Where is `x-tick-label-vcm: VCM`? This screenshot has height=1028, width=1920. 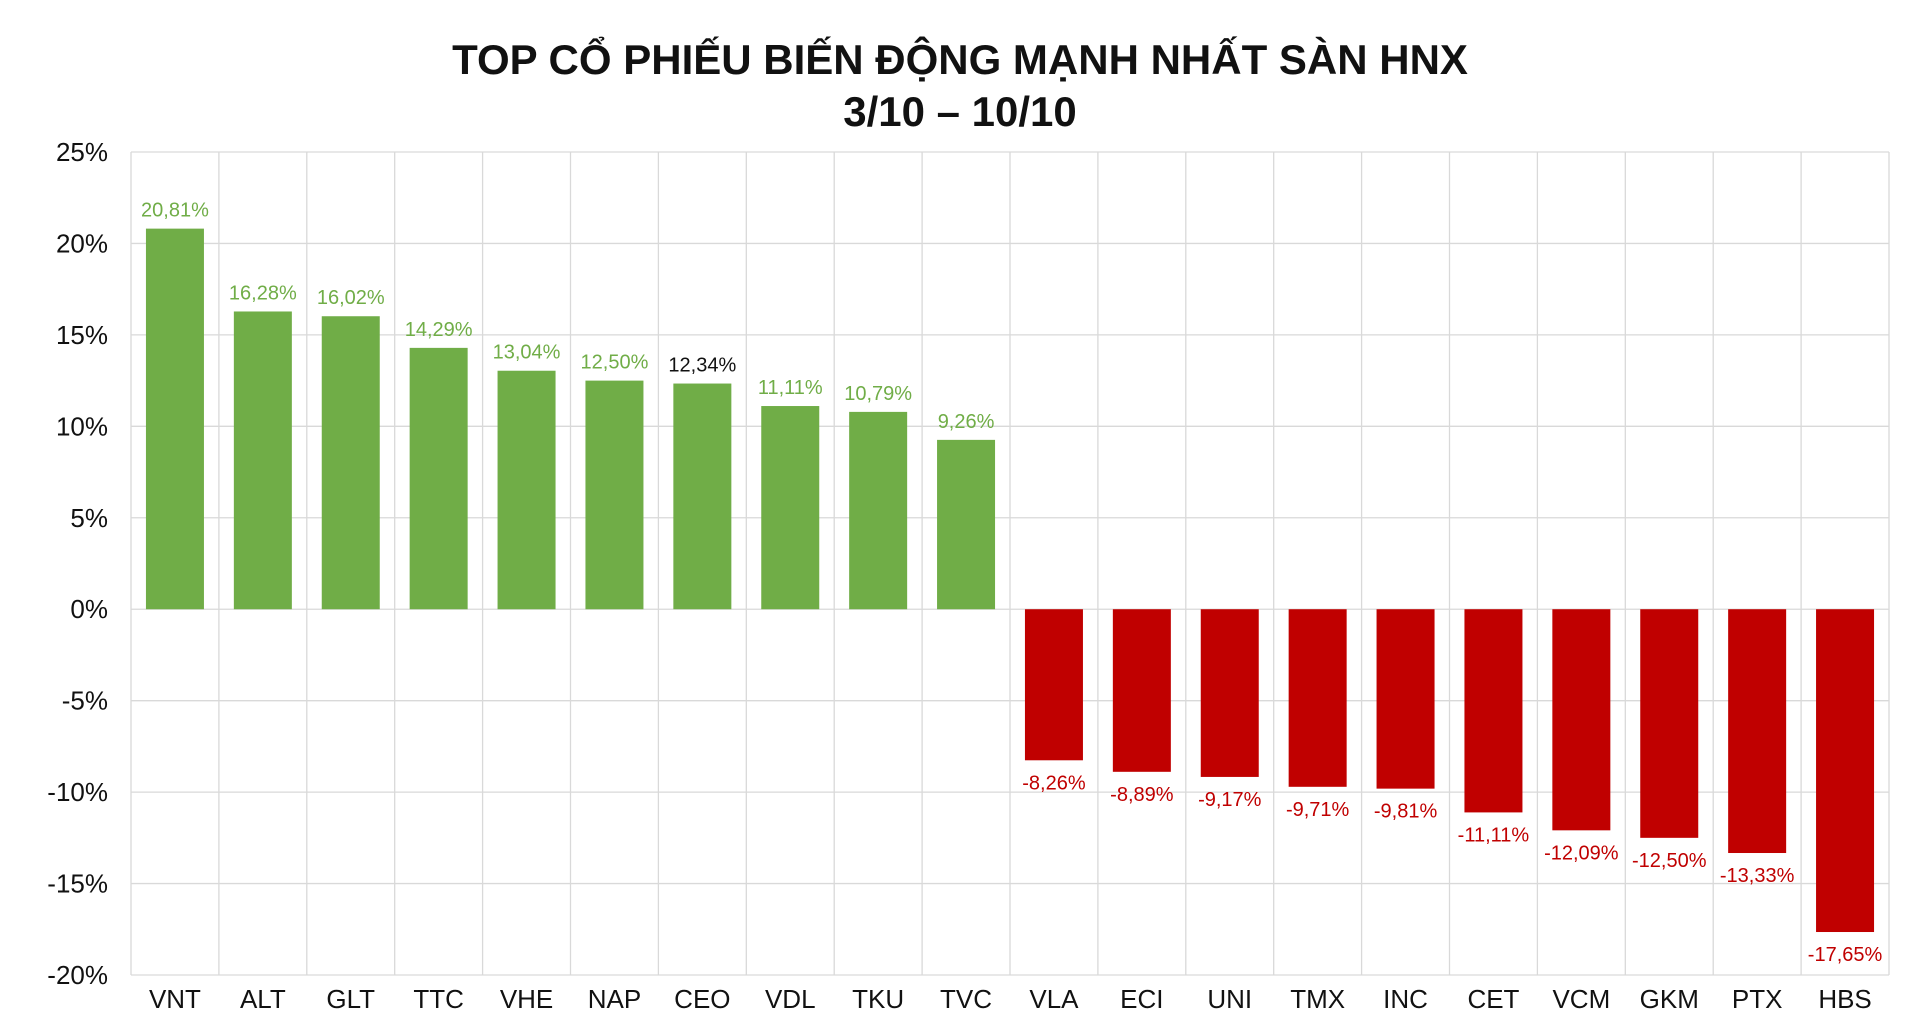
x-tick-label-vcm: VCM is located at coordinates (1581, 999).